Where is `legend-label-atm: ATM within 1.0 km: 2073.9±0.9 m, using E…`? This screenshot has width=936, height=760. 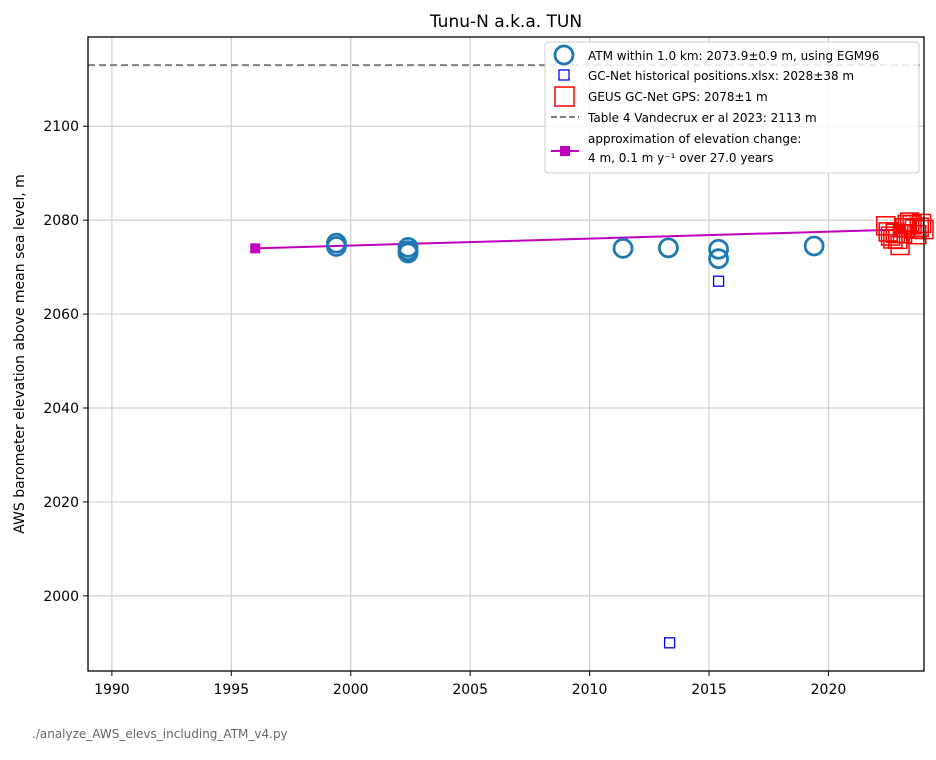 legend-label-atm: ATM within 1.0 km: 2073.9±0.9 m, using E… is located at coordinates (733, 56).